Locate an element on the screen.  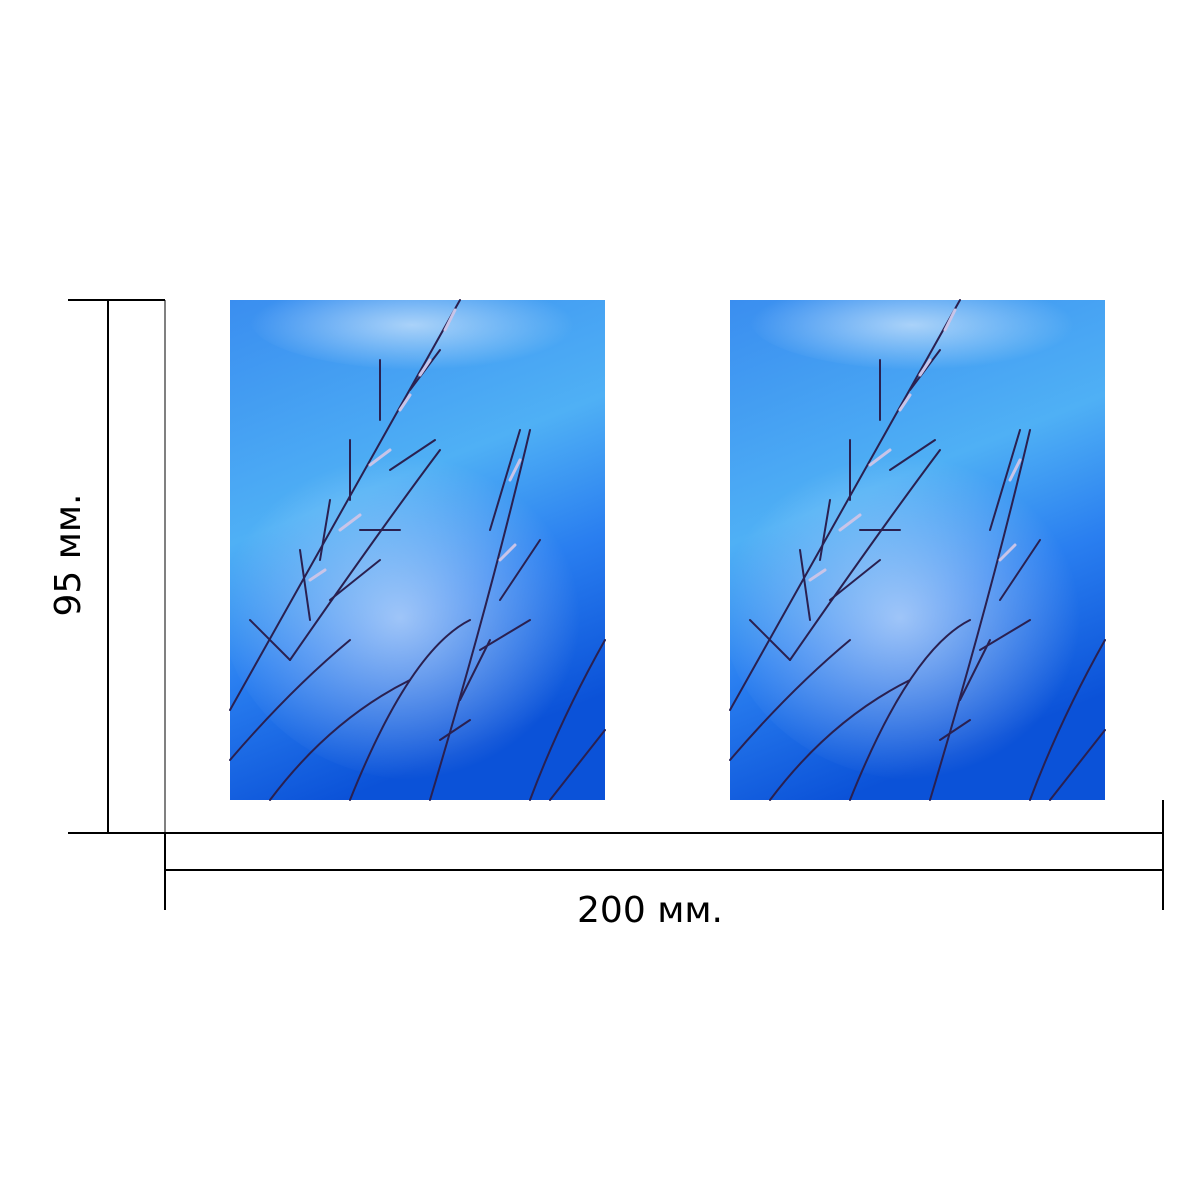
product-photo-left is located at coordinates (420, 535).